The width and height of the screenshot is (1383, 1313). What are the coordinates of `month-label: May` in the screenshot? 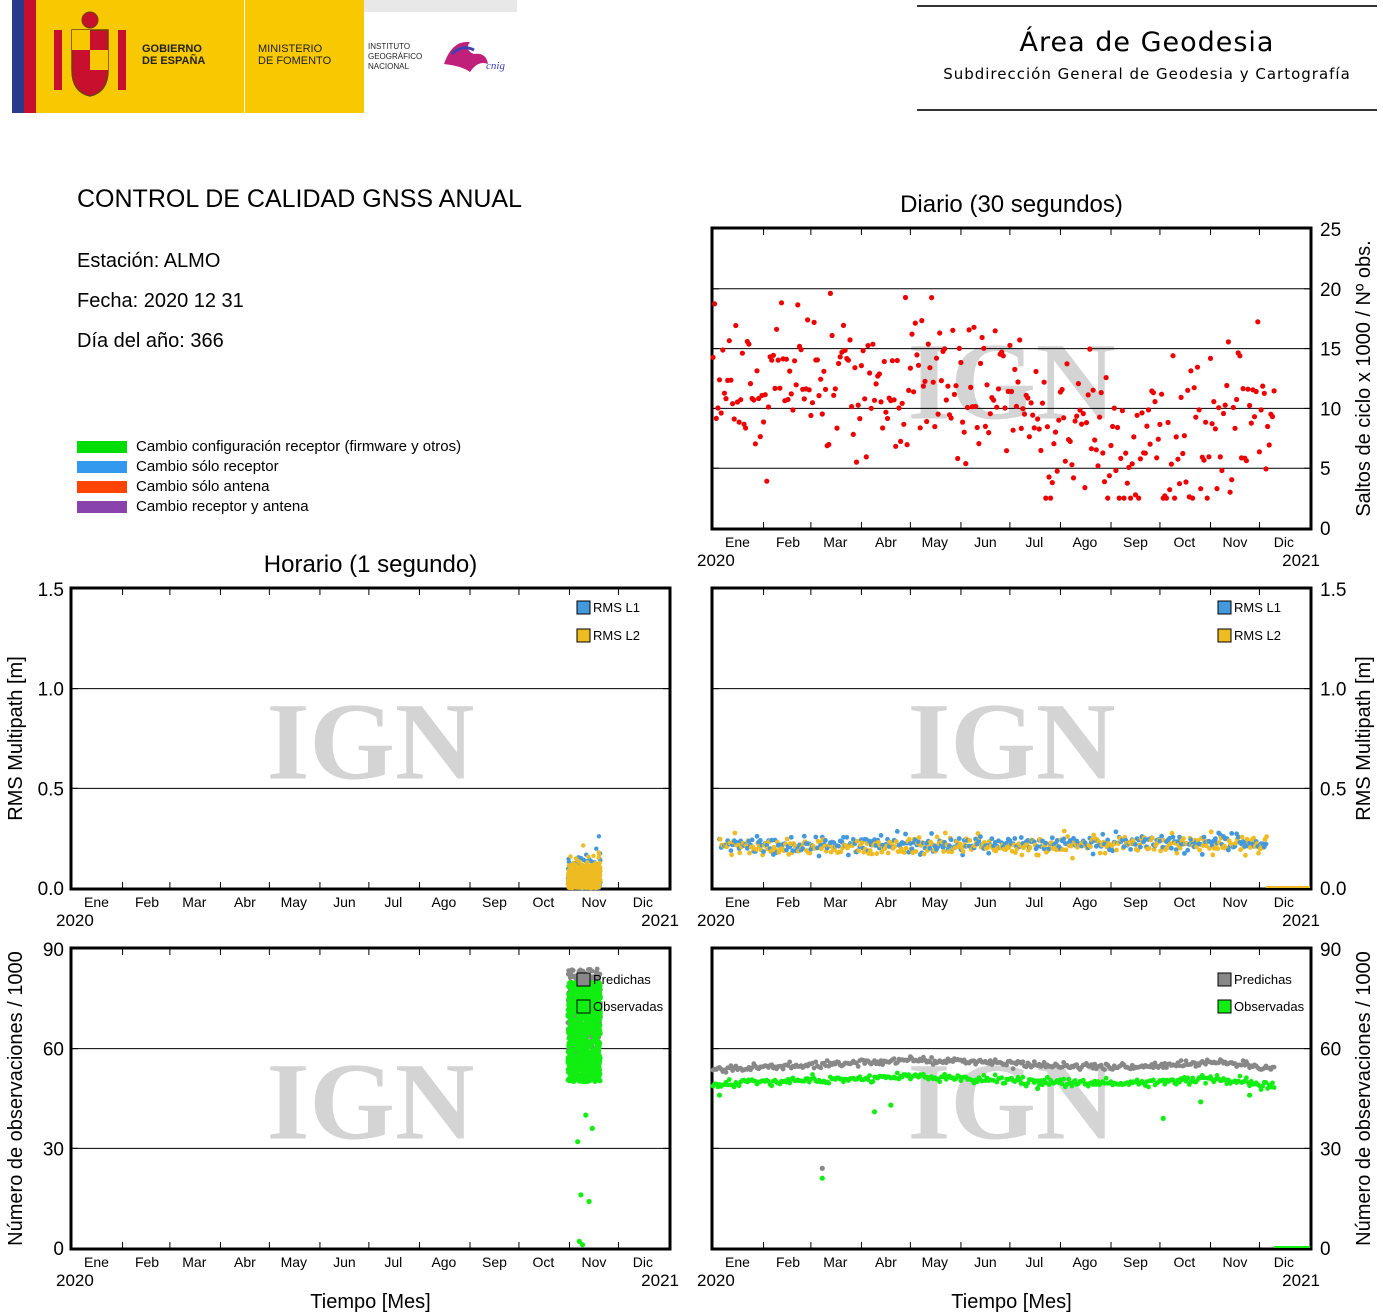 It's located at (294, 902).